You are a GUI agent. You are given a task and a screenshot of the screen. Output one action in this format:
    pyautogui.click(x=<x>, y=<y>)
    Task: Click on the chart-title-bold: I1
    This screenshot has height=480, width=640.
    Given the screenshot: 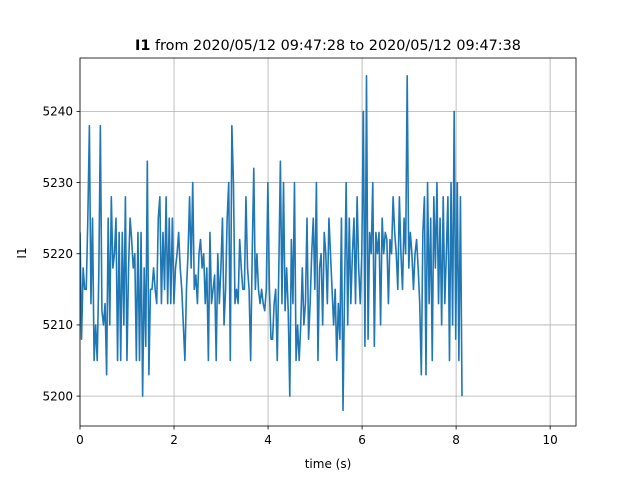 What is the action you would take?
    pyautogui.click(x=142, y=46)
    